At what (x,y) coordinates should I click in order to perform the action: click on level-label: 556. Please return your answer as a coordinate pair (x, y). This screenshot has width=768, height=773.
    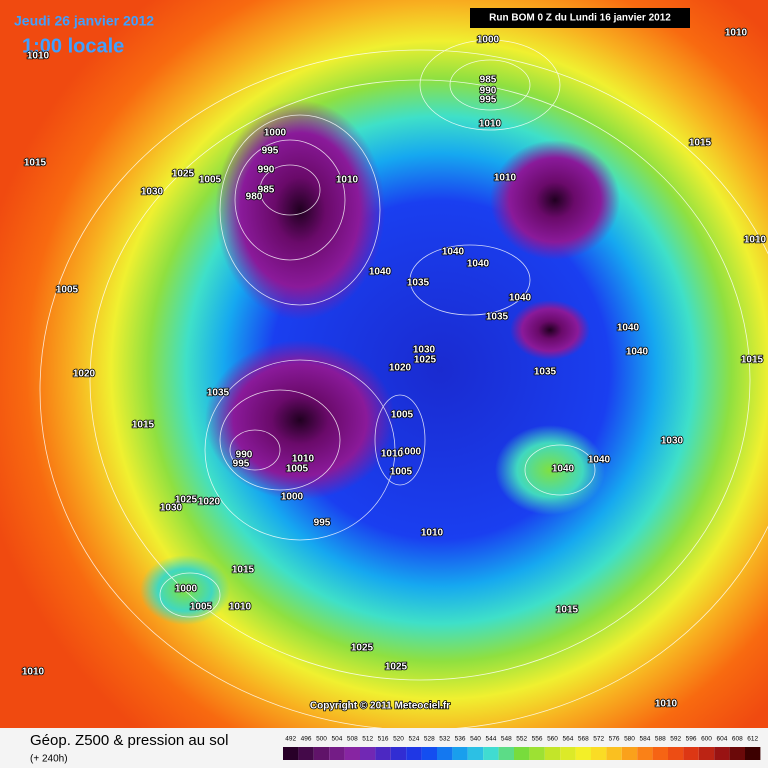
    Looking at the image, I should click on (537, 739).